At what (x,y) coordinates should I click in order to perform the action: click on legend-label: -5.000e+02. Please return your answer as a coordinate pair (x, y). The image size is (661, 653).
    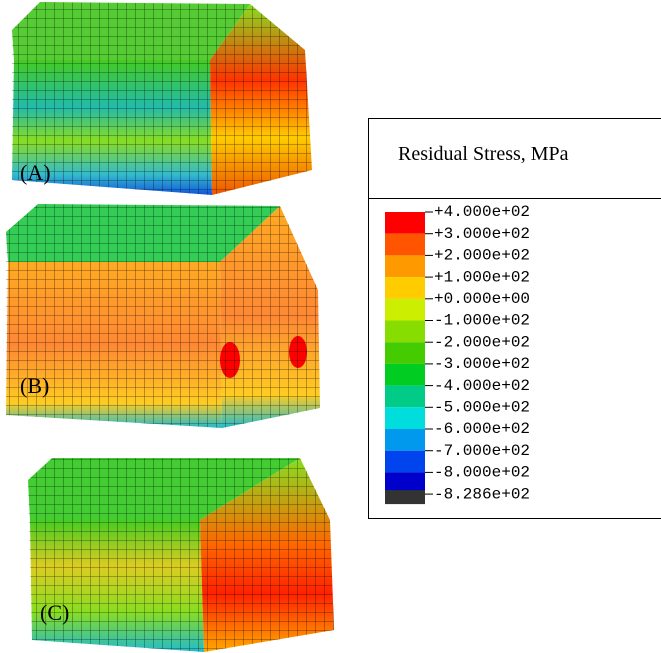
    Looking at the image, I should click on (482, 408).